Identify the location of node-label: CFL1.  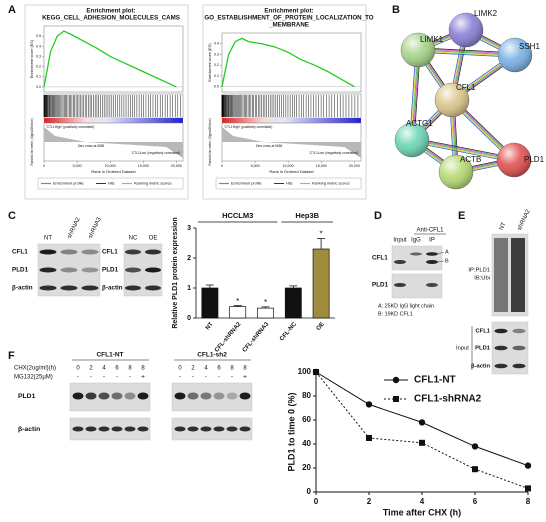
(466, 87).